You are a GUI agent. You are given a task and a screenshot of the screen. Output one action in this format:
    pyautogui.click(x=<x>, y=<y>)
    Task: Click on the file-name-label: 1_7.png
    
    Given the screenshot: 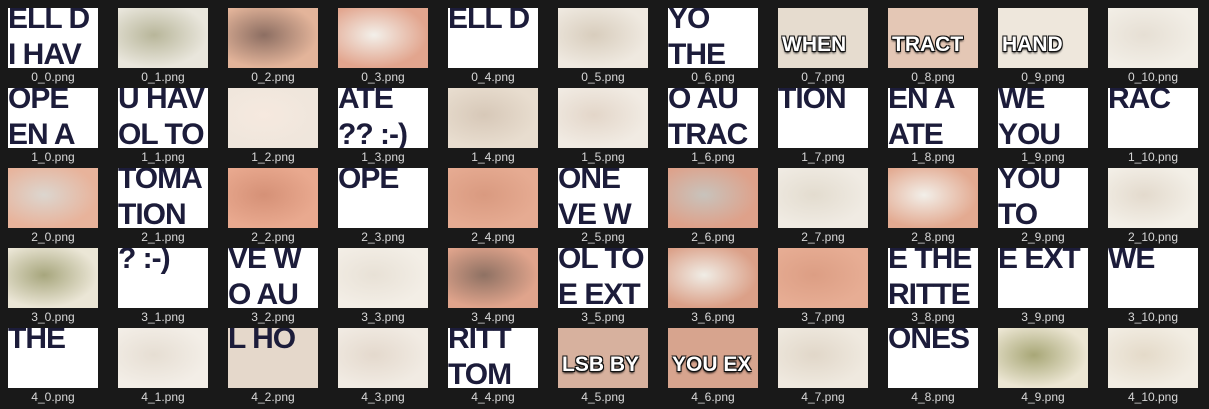 What is the action you would take?
    pyautogui.click(x=823, y=157)
    